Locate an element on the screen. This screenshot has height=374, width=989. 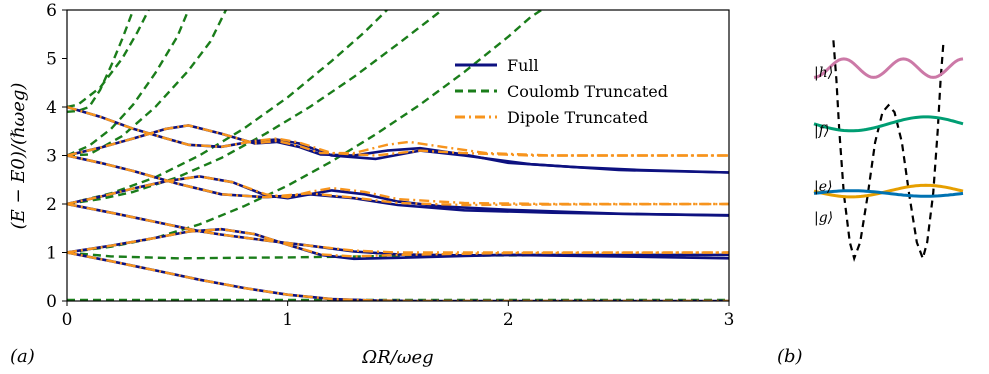
legend: Full Coulomb Truncated Dipole Truncated is located at coordinates (561, 91).